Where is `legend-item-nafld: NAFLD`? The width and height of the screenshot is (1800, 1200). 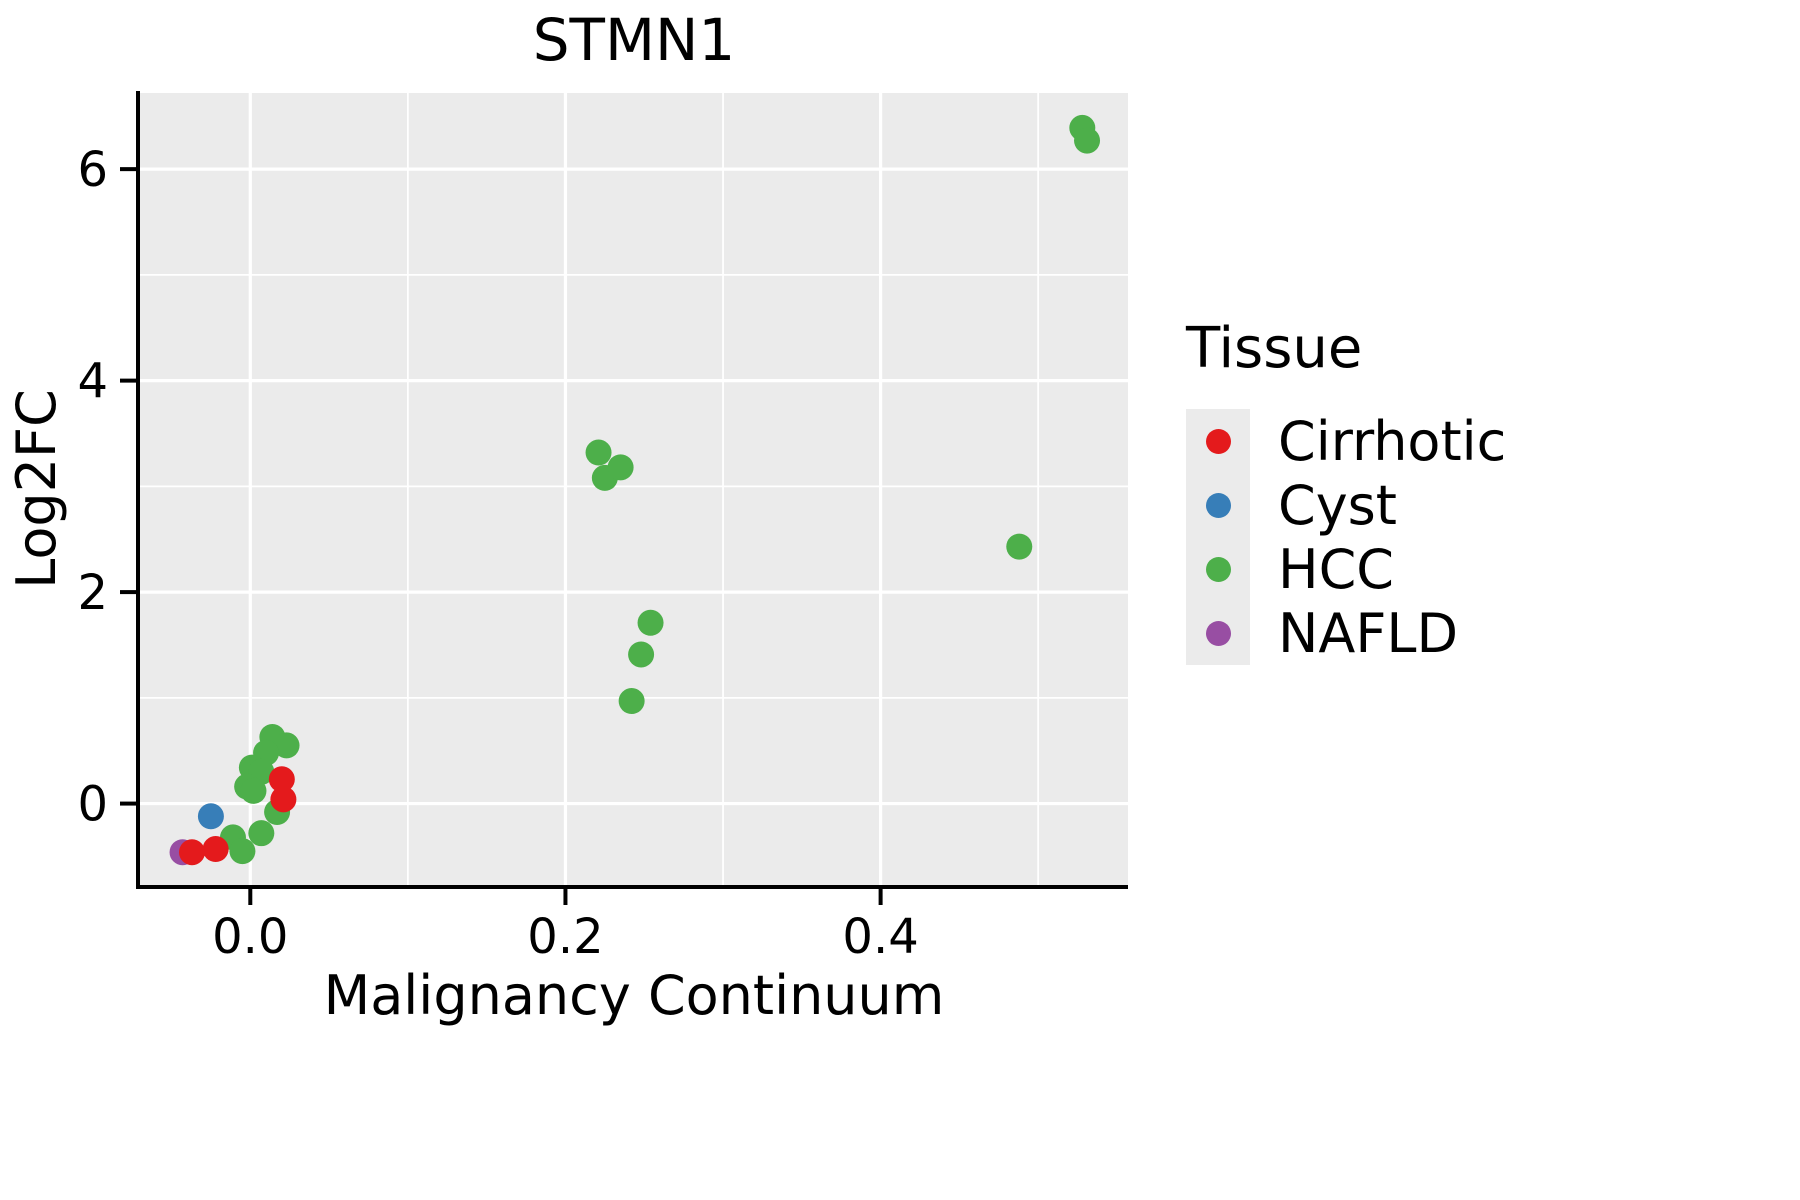 legend-item-nafld: NAFLD is located at coordinates (1466, 633).